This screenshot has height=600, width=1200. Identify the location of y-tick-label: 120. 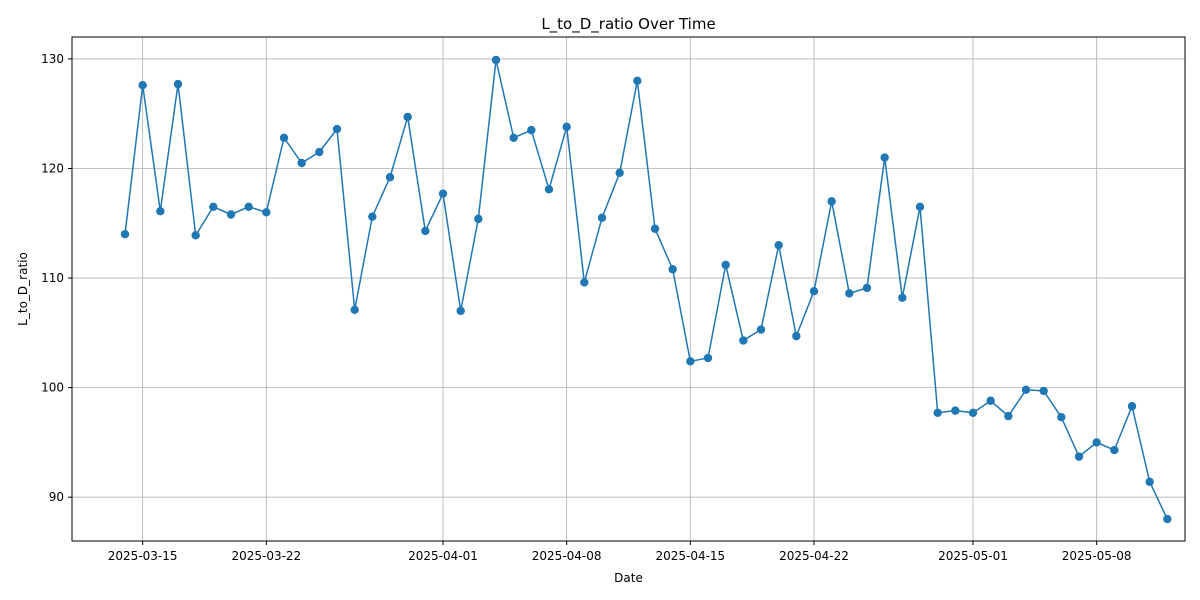
(52, 168).